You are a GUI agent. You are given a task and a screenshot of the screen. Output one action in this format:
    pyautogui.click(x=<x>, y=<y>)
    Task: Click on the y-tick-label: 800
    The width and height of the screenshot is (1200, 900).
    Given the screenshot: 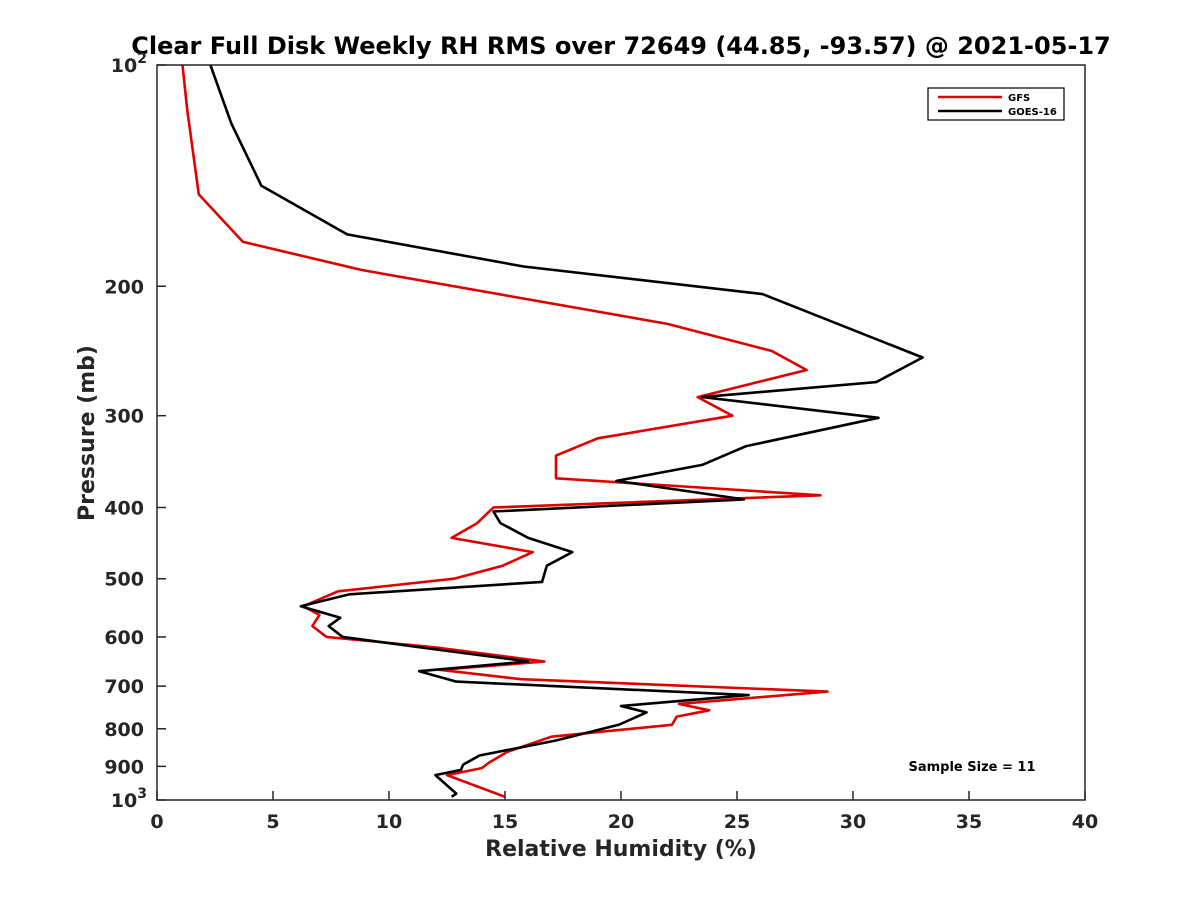 What is the action you would take?
    pyautogui.click(x=124, y=730)
    